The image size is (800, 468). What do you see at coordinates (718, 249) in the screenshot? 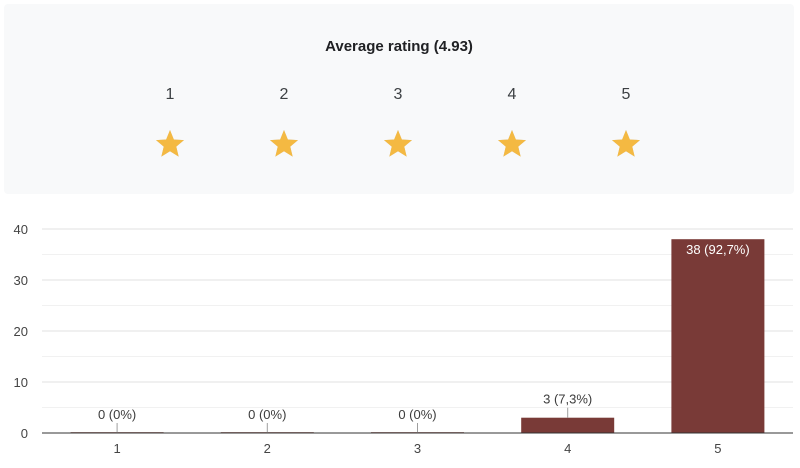
I see `data-label: 38 (92,7%)` at bounding box center [718, 249].